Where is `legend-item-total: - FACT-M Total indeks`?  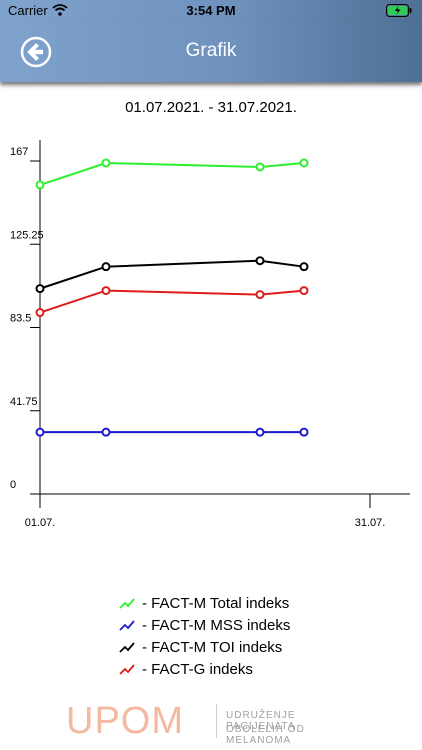
legend-item-total: - FACT-M Total indeks is located at coordinates (204, 604).